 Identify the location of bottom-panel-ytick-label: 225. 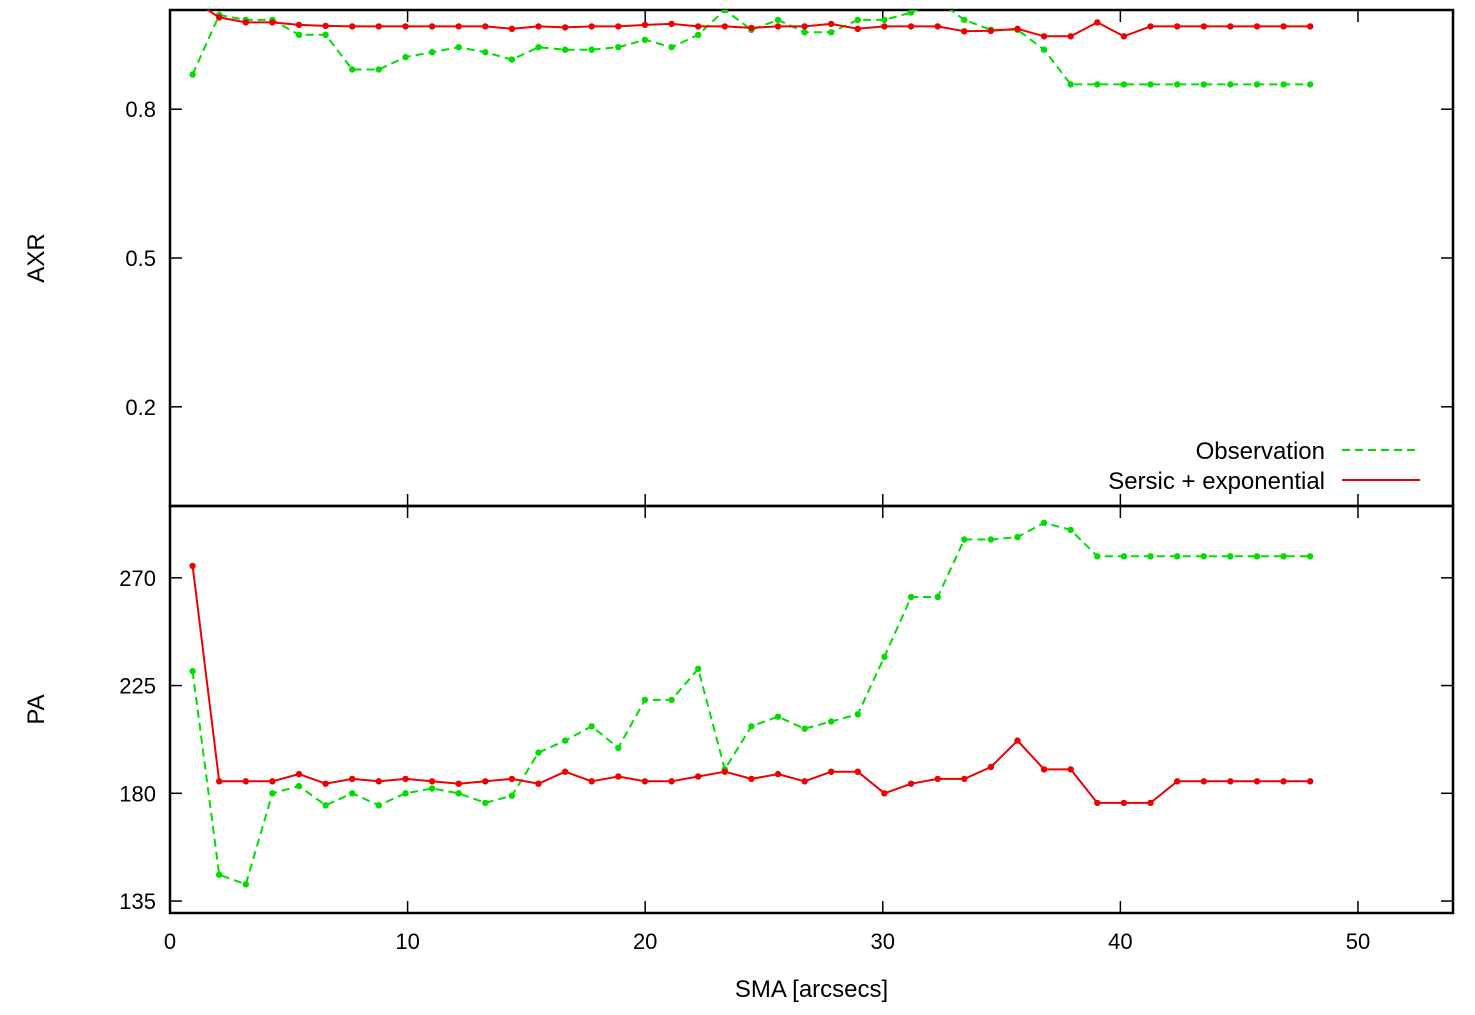
(137, 686).